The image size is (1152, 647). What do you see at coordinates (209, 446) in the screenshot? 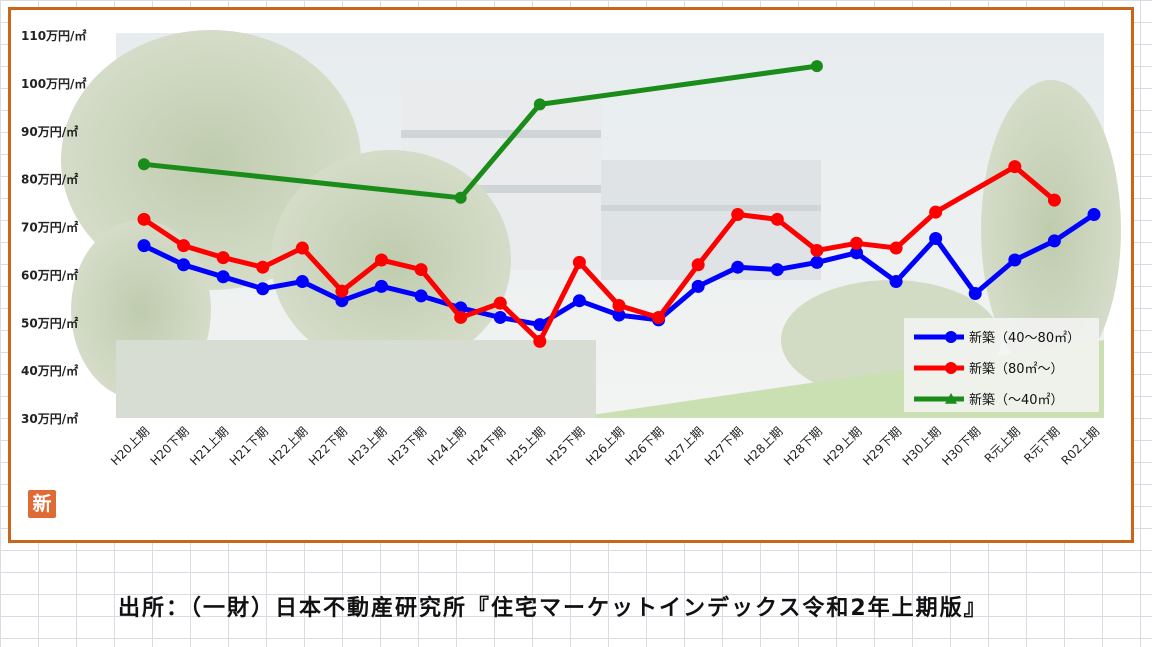
I see `x-tick-label: H21上期` at bounding box center [209, 446].